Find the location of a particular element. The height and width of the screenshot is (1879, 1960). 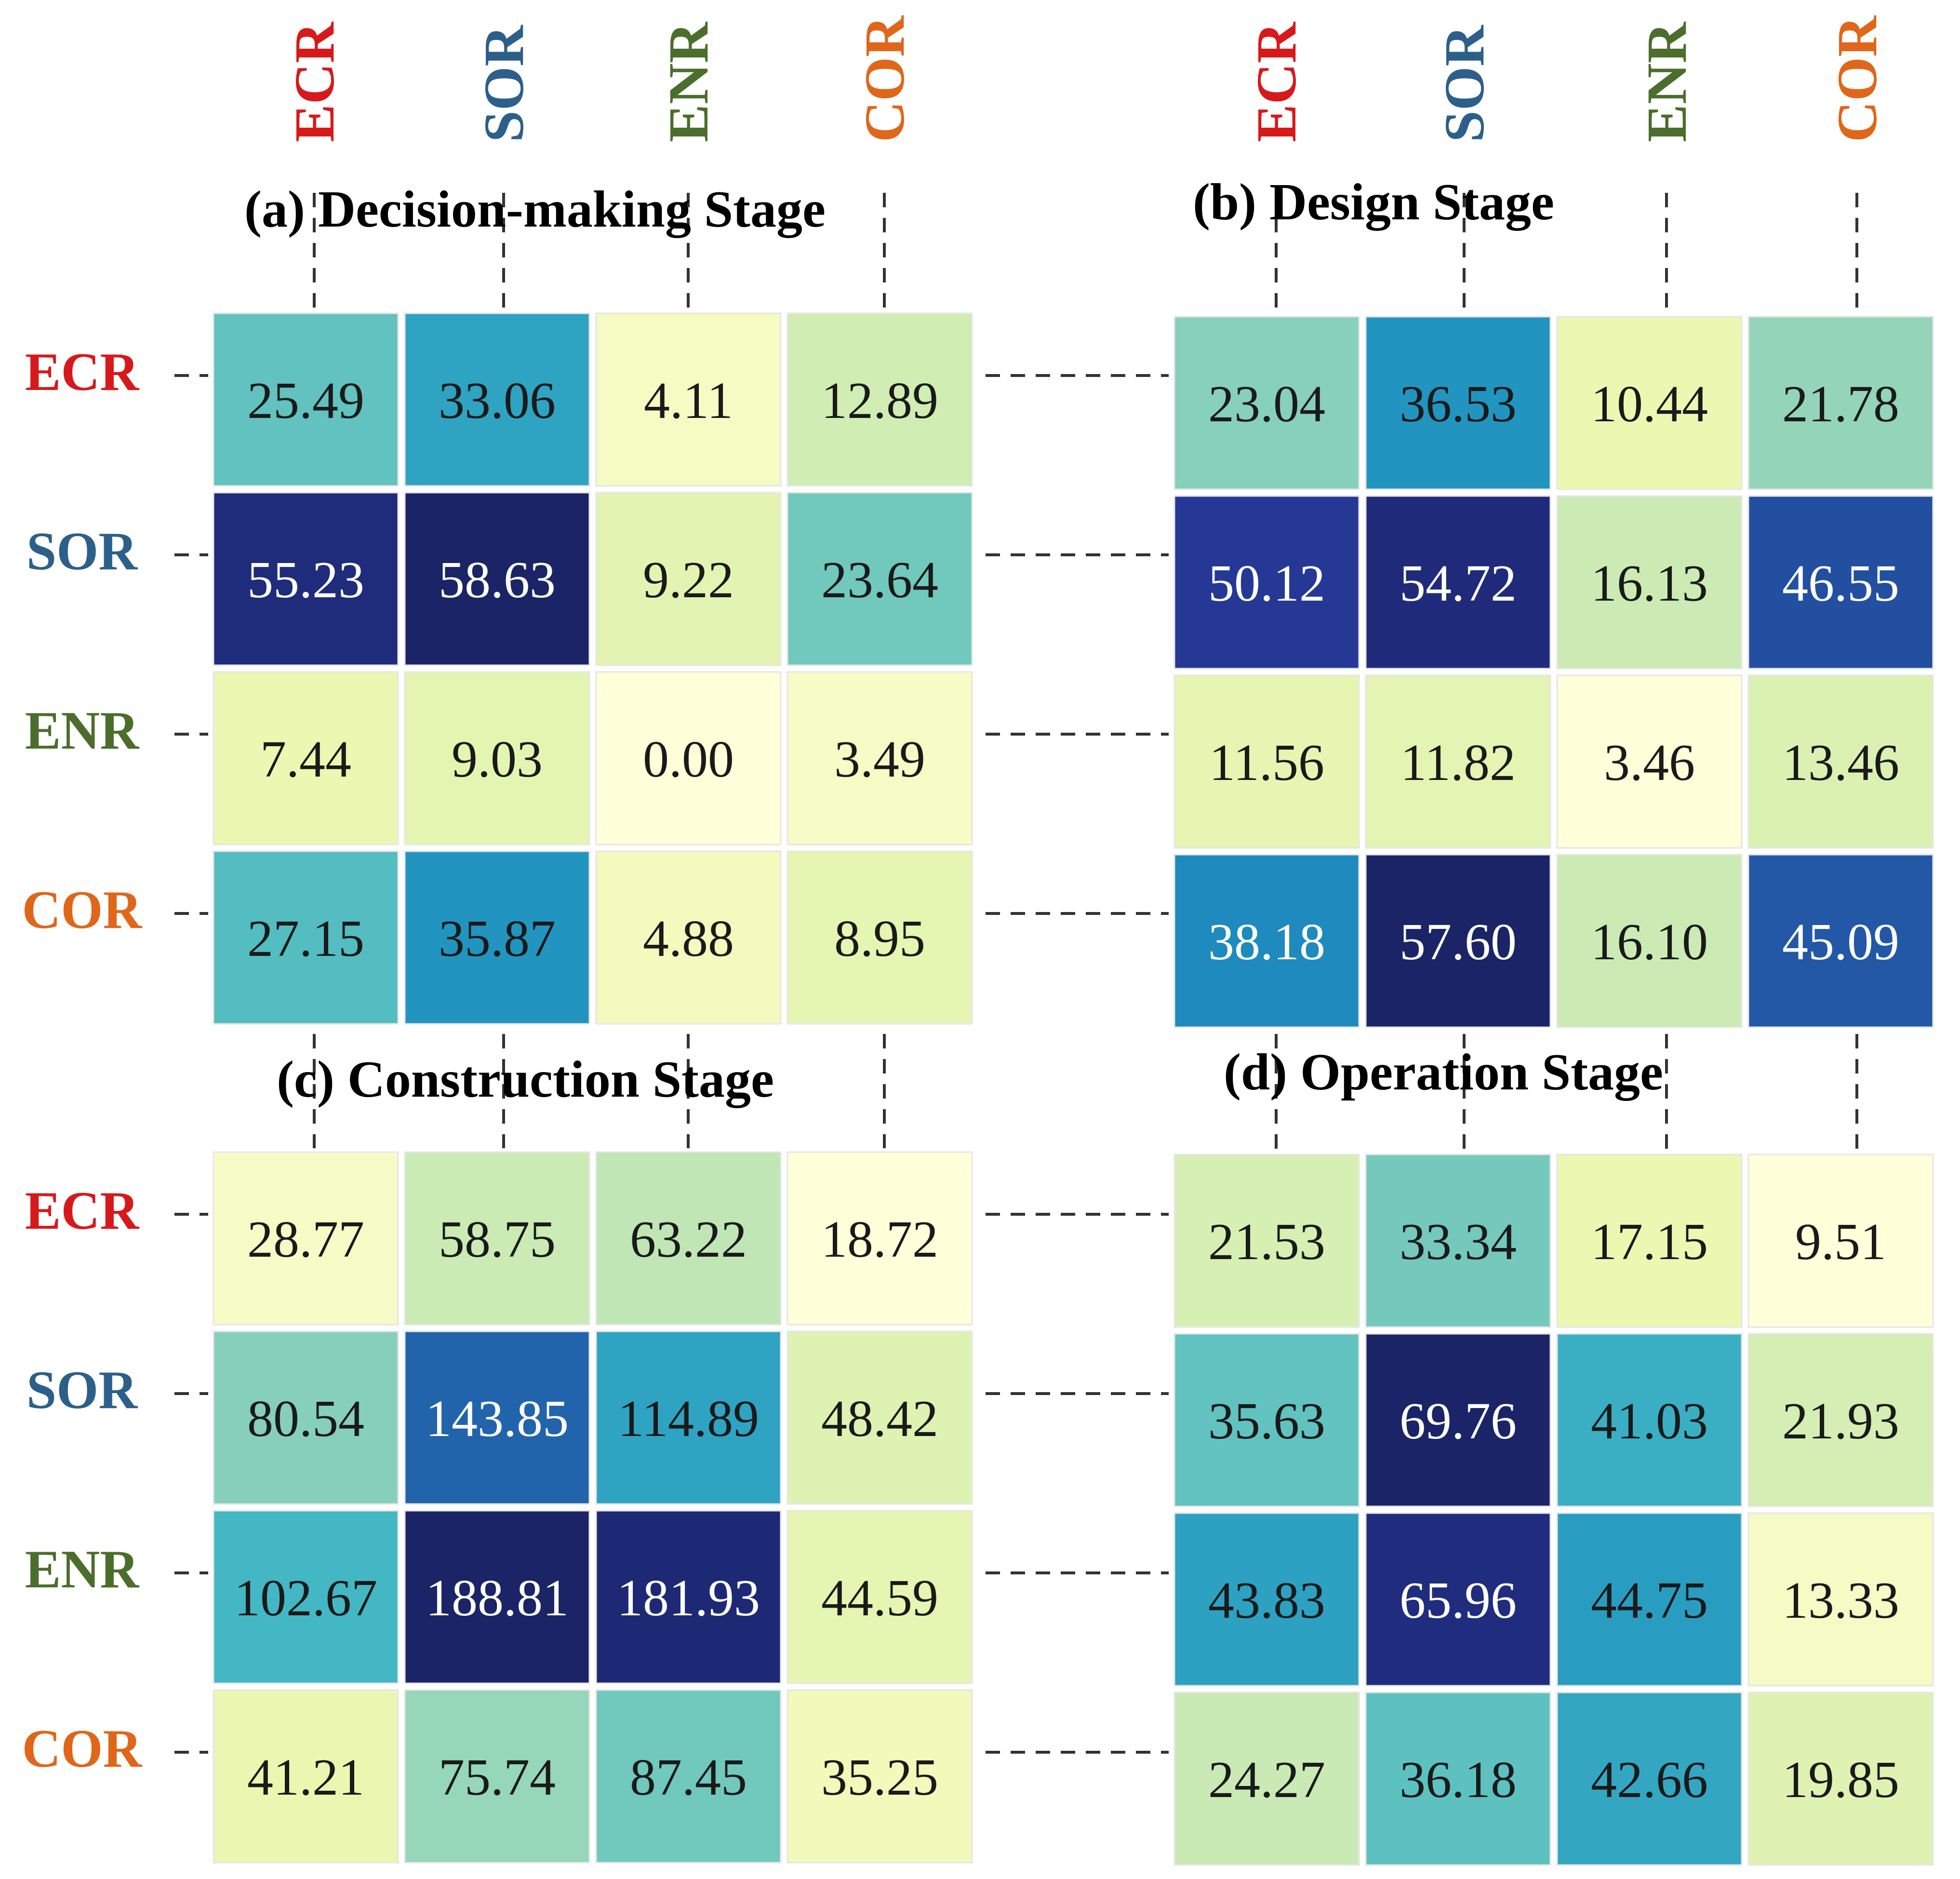

cell-label: 10.44 is located at coordinates (1649, 404).